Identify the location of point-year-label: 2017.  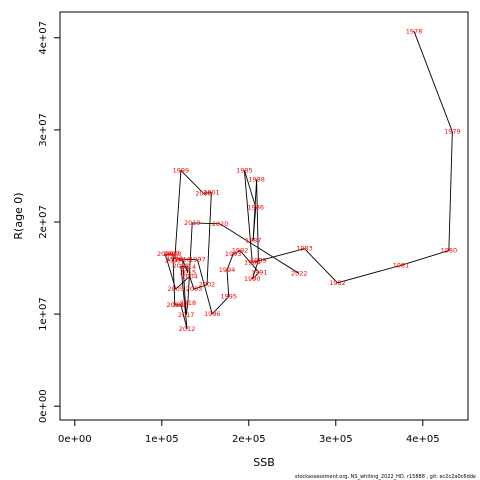
(186, 315).